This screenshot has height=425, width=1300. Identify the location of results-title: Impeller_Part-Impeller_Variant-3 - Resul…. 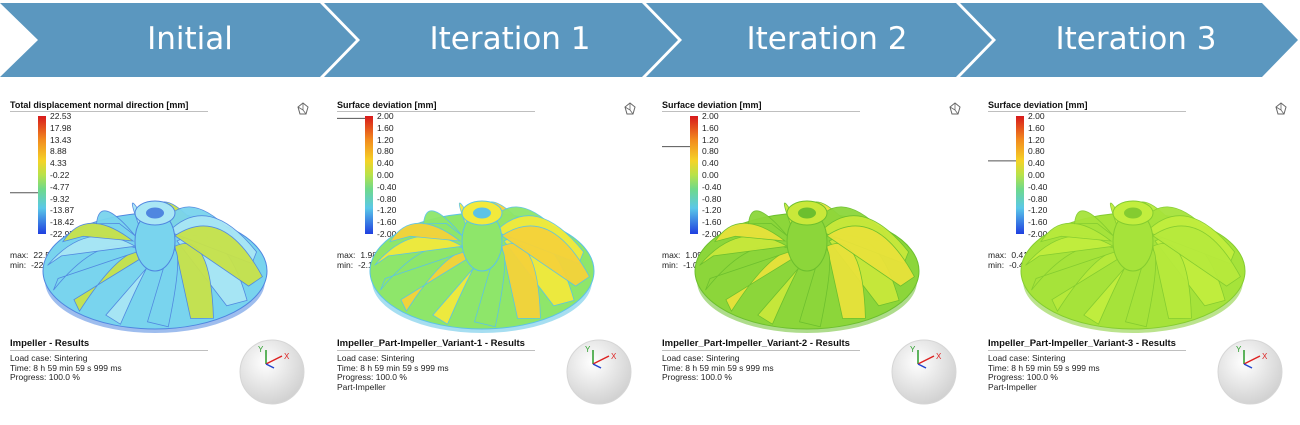
(1082, 343).